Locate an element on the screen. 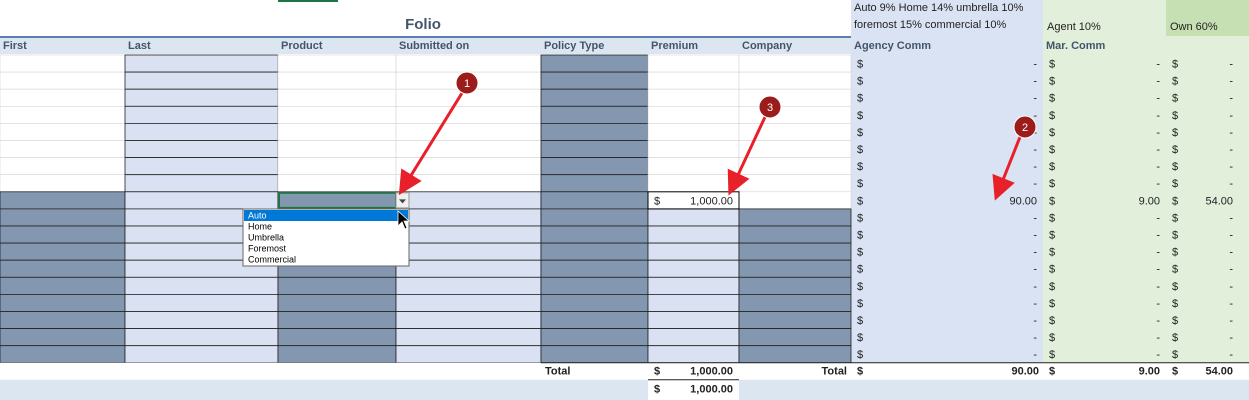  column-header: Premium is located at coordinates (674, 46).